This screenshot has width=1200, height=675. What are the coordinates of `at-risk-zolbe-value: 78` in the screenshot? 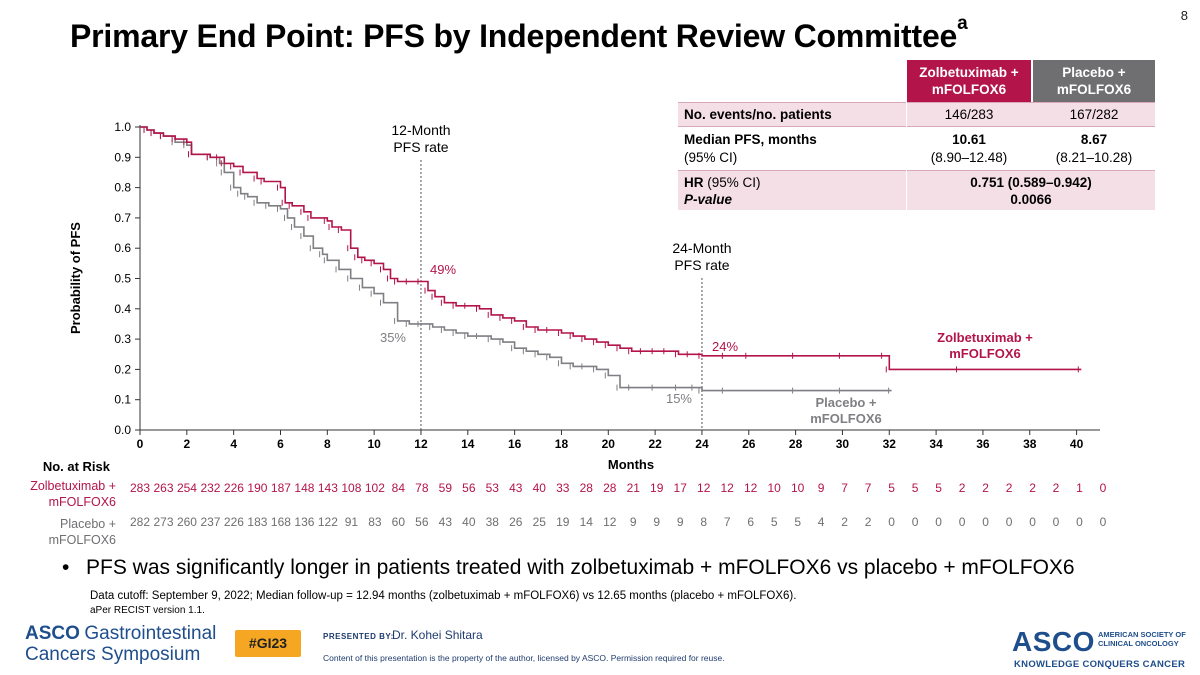 It's located at (422, 488).